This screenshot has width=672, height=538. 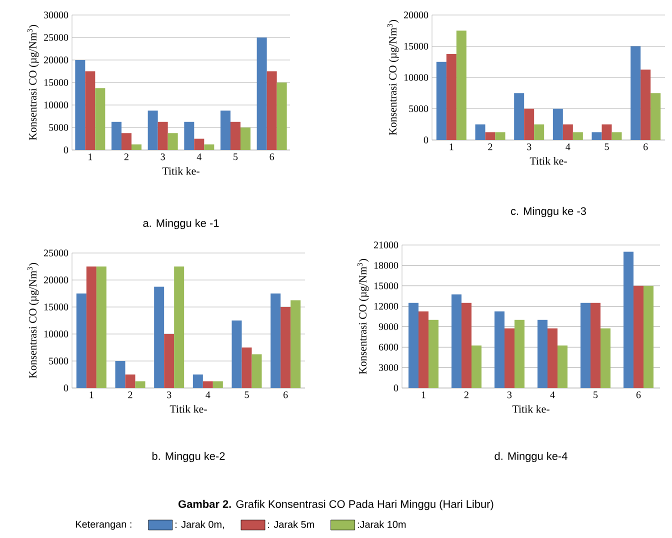 I want to click on y-tick-label: 21000, so click(x=386, y=245).